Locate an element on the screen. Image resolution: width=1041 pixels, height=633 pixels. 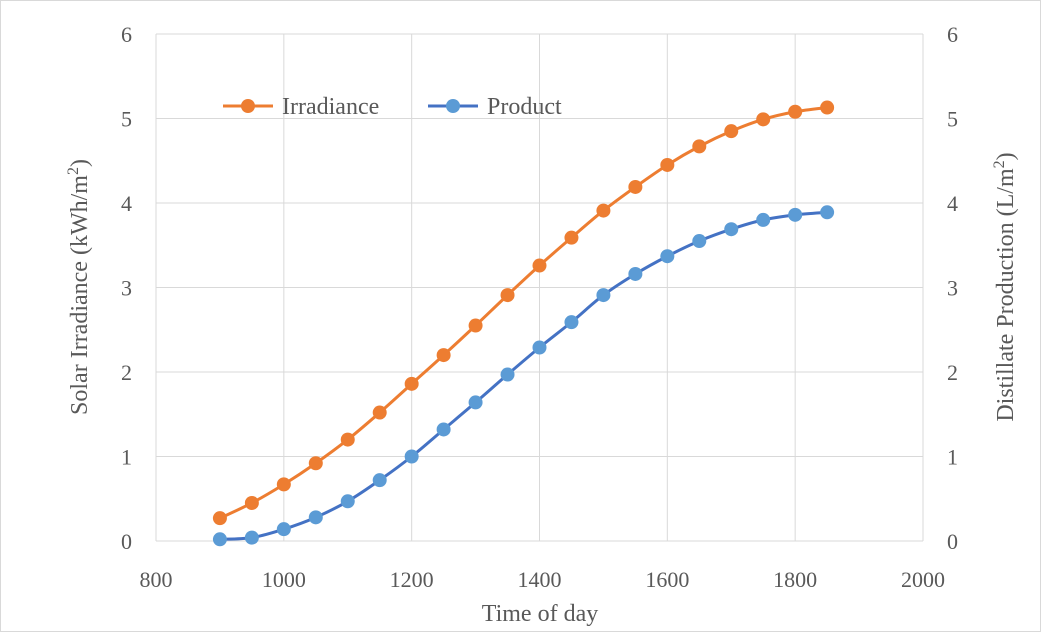
right-y-axis-ticks: 0 1 2 3 4 5 6 is located at coordinates (952, 288).